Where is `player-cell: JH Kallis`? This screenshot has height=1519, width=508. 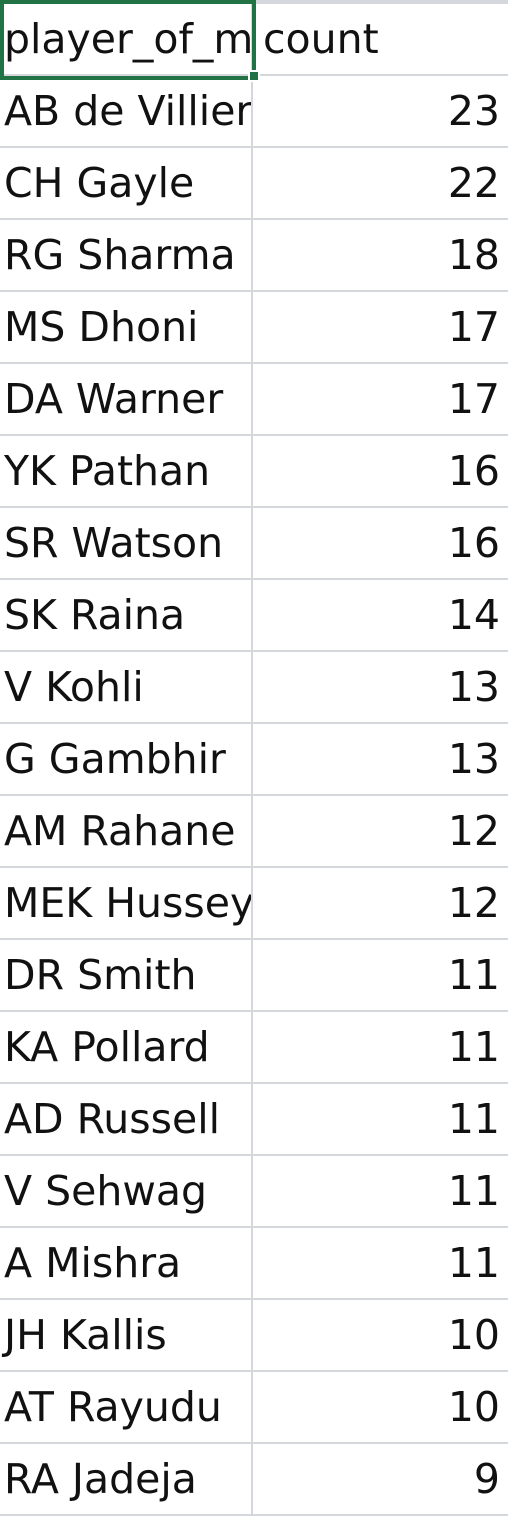
player-cell: JH Kallis is located at coordinates (126, 1335).